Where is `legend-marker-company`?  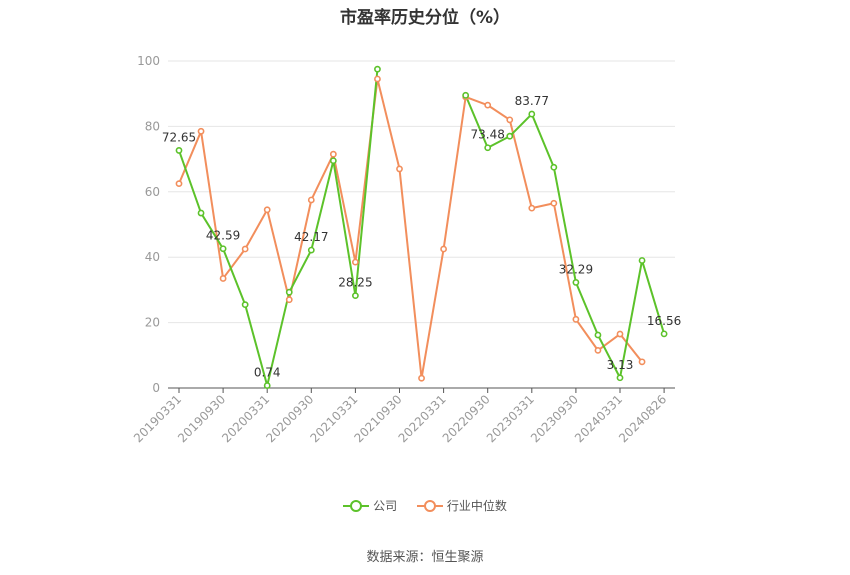
legend-marker-company is located at coordinates (356, 505).